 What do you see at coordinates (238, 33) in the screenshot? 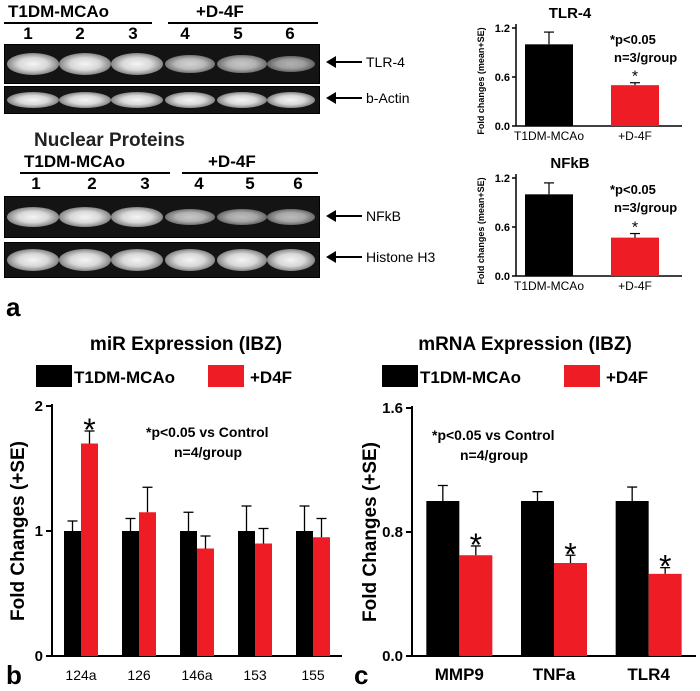
I see `blot1-lane: 5` at bounding box center [238, 33].